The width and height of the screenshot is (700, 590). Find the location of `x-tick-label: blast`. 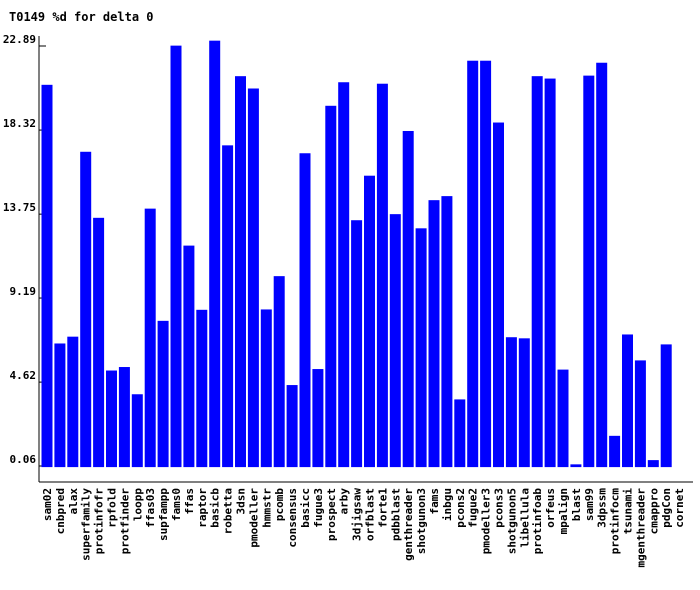

x-tick-label: blast is located at coordinates (576, 504).